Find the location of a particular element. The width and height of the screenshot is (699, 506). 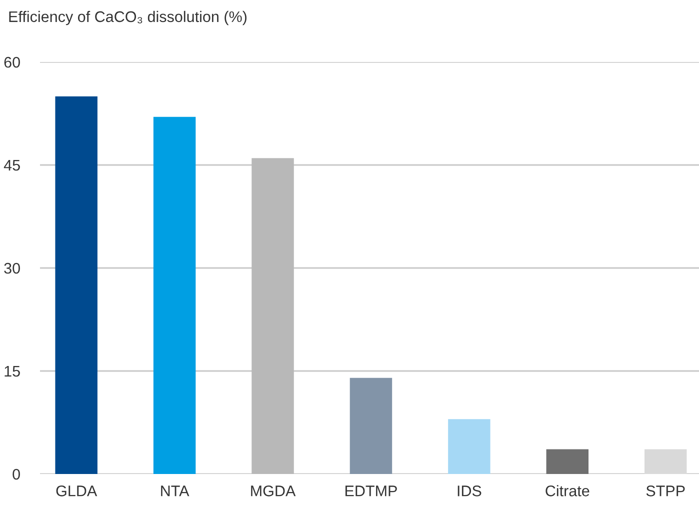

x-tick-label: EDTMP is located at coordinates (371, 491).